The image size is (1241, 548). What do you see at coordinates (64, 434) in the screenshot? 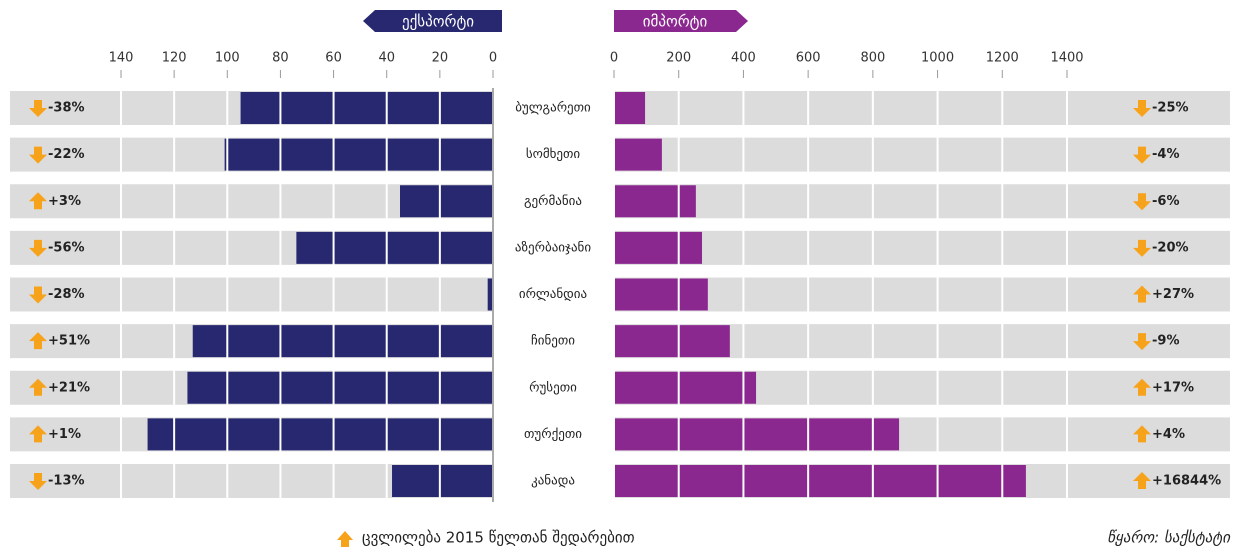
I see `change-label: +1%` at bounding box center [64, 434].